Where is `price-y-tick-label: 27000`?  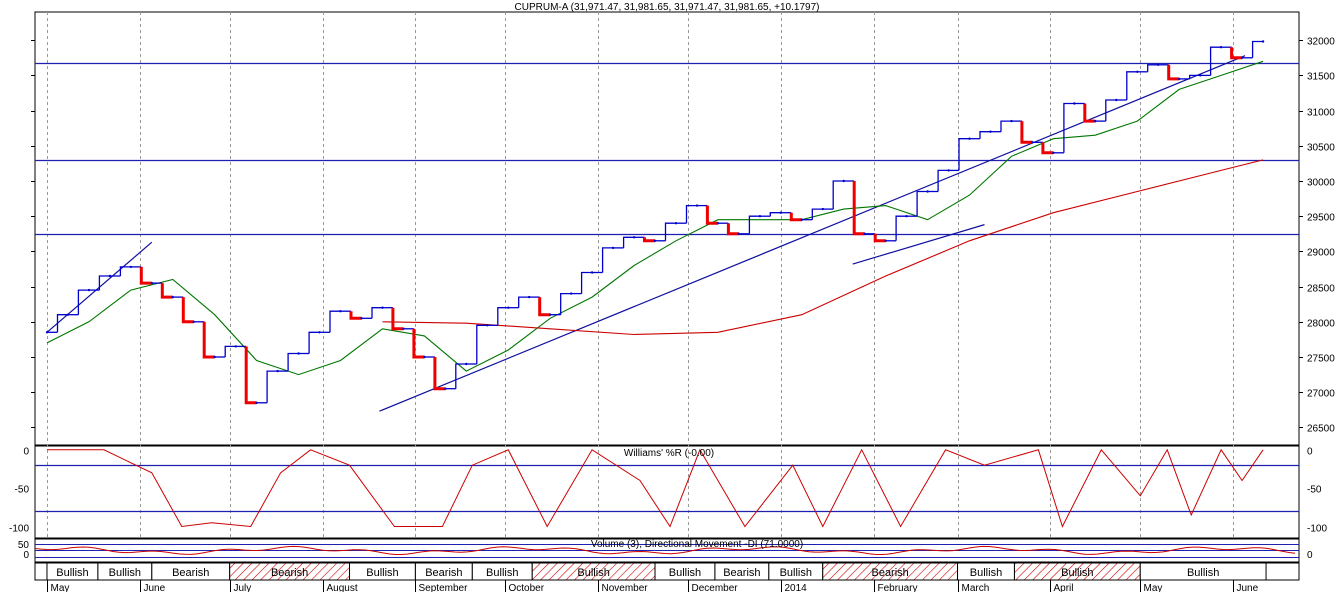 price-y-tick-label: 27000 is located at coordinates (1321, 394).